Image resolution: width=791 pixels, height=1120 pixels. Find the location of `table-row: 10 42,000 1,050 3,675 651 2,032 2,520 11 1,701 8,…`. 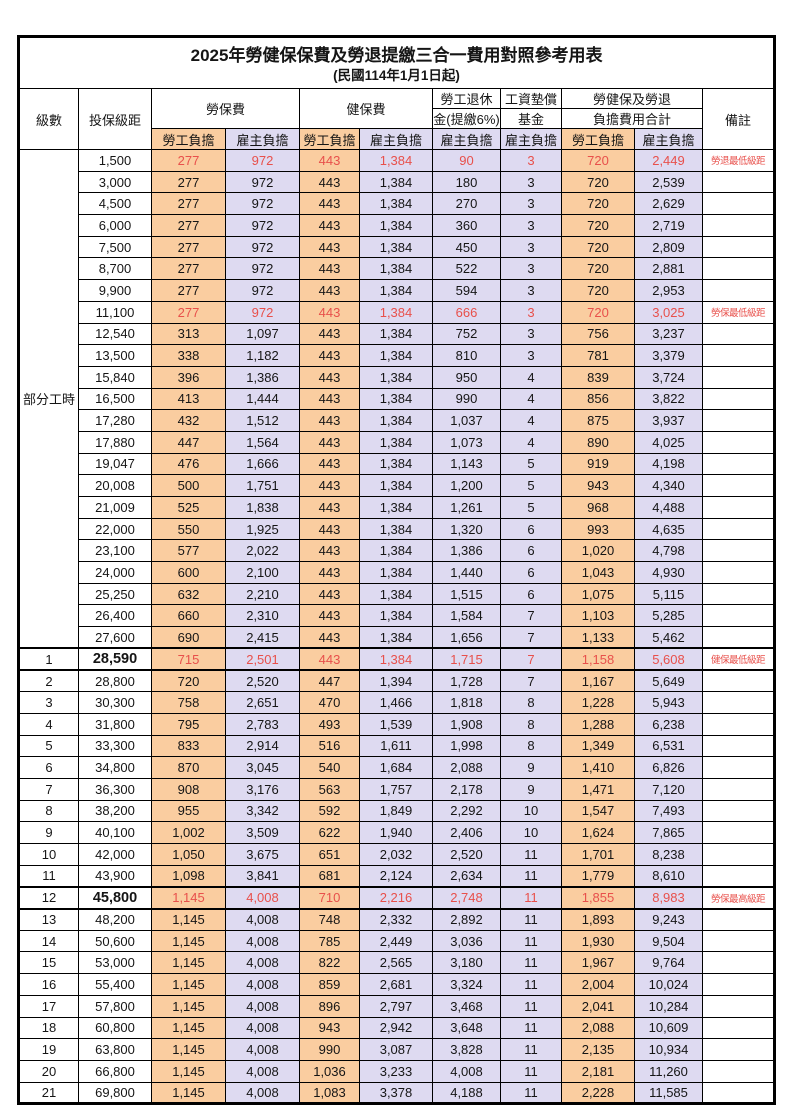

table-row: 10 42,000 1,050 3,675 651 2,032 2,520 11 1,701 8,… is located at coordinates (397, 854).